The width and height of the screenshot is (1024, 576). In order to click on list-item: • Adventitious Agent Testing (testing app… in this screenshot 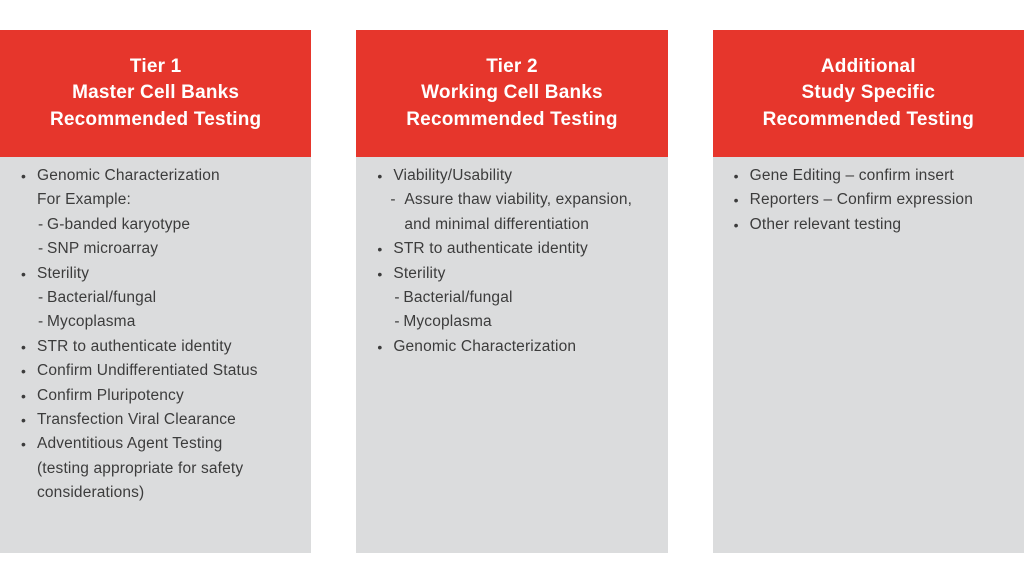, I will do `click(155, 468)`.